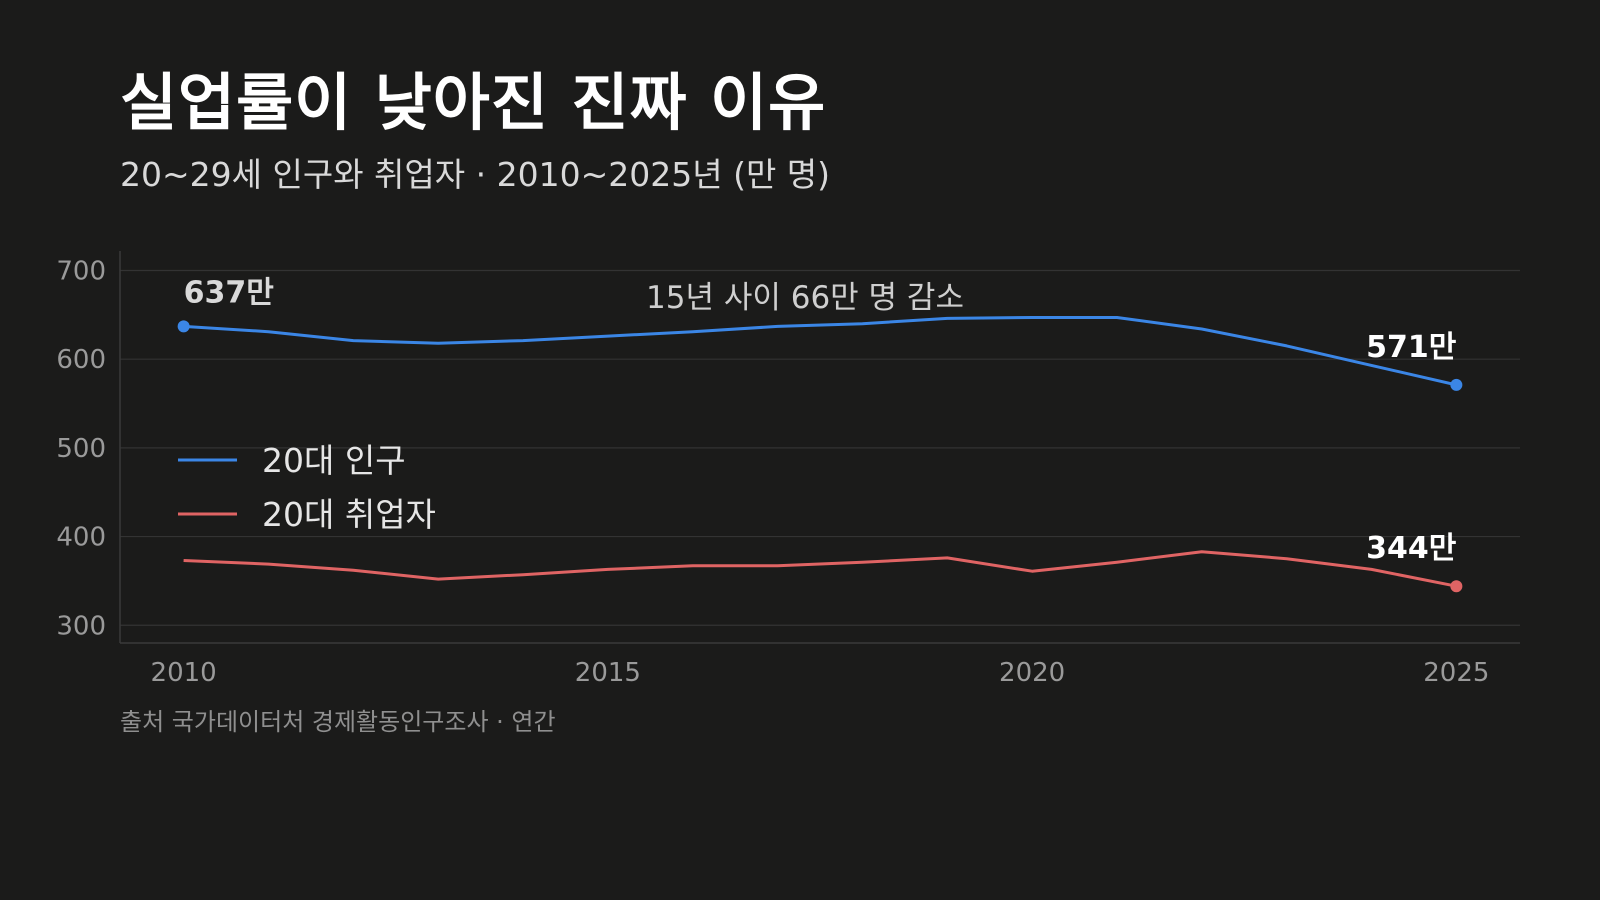 The height and width of the screenshot is (900, 1600). Describe the element at coordinates (805, 298) in the screenshot. I see `annotation-text: 15년 사이 66만 명 감소` at that location.